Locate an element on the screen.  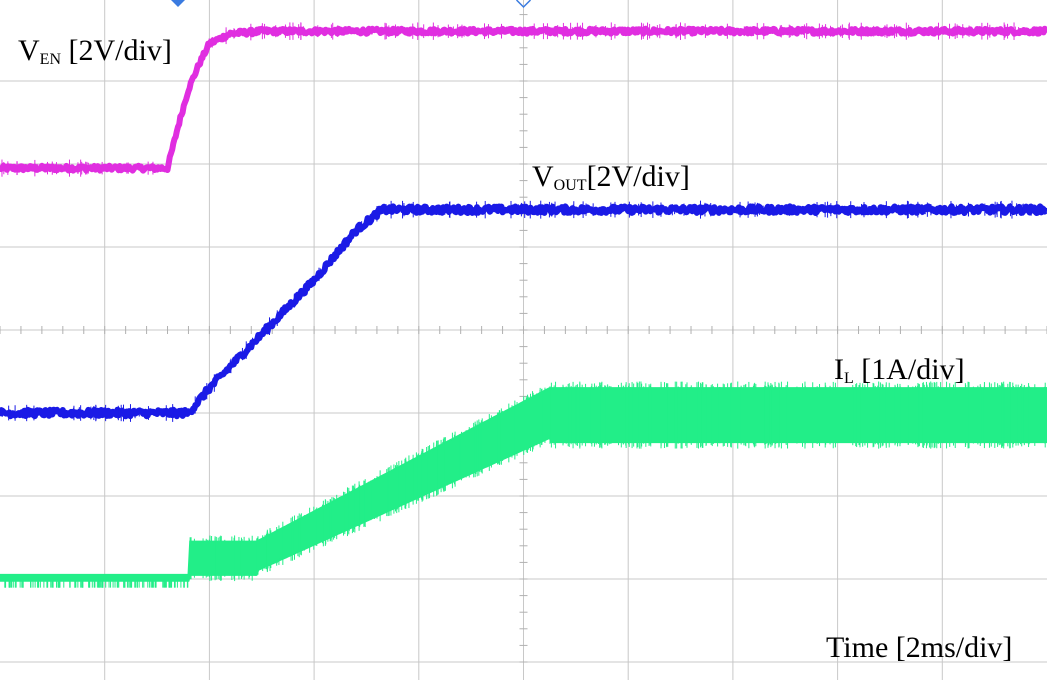
vout-label: VOUT[2V/div] is located at coordinates (611, 177).